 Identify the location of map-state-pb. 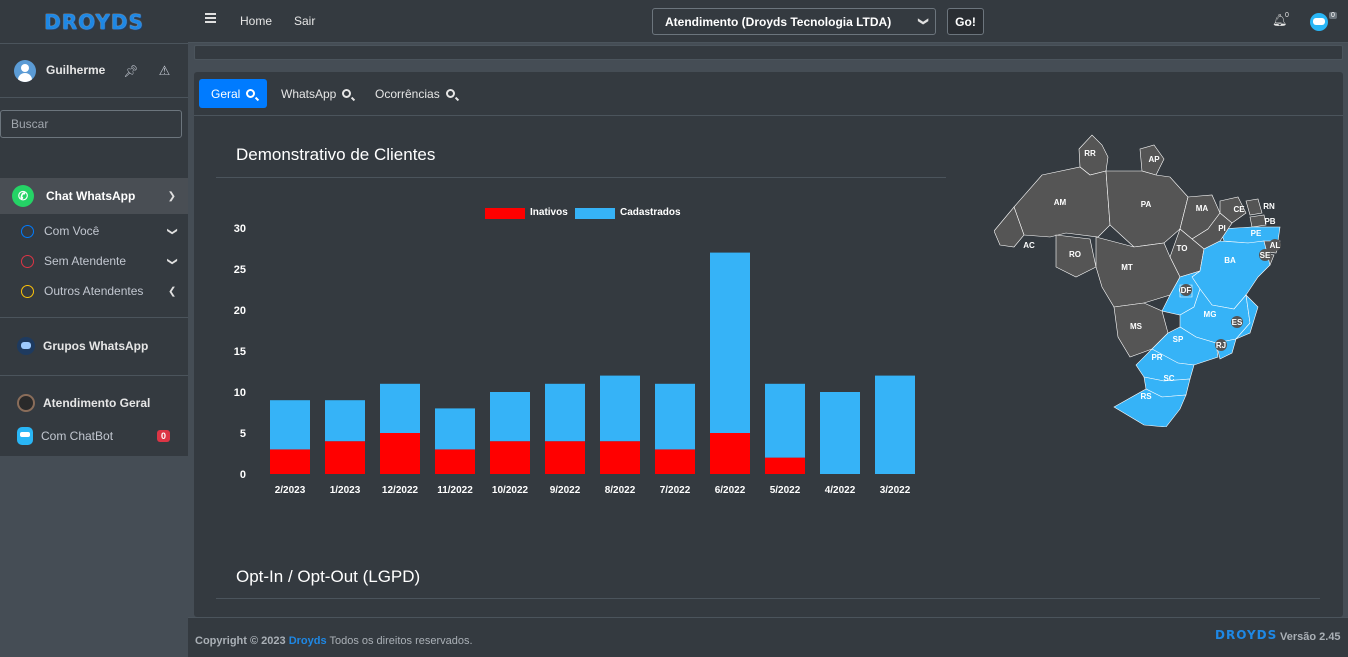
(1258, 221).